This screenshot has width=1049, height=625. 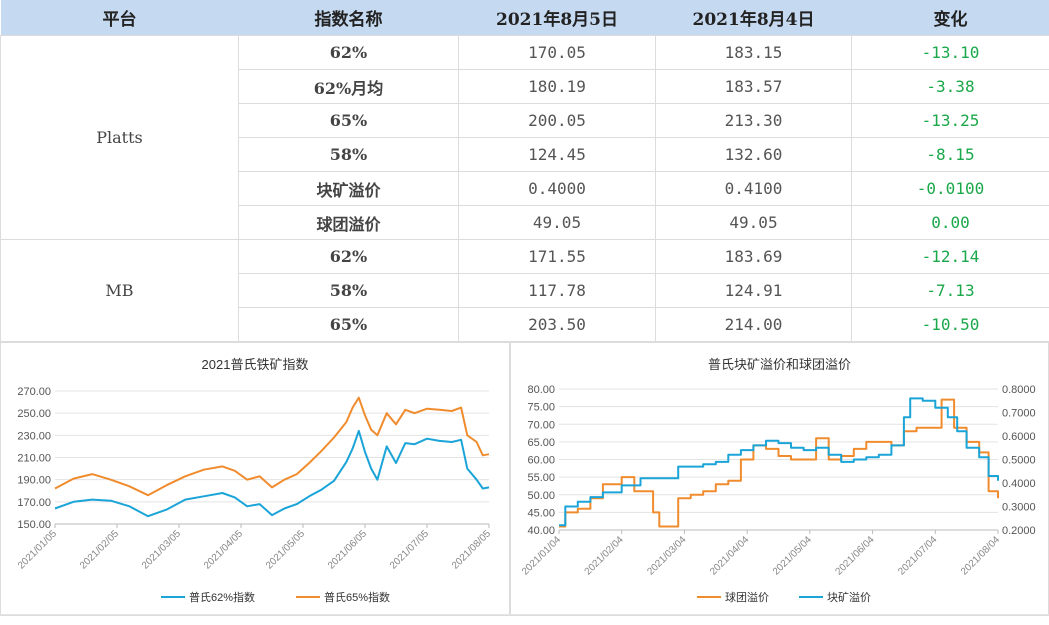 I want to click on x-tick-label: 2021/06/04, so click(x=855, y=555).